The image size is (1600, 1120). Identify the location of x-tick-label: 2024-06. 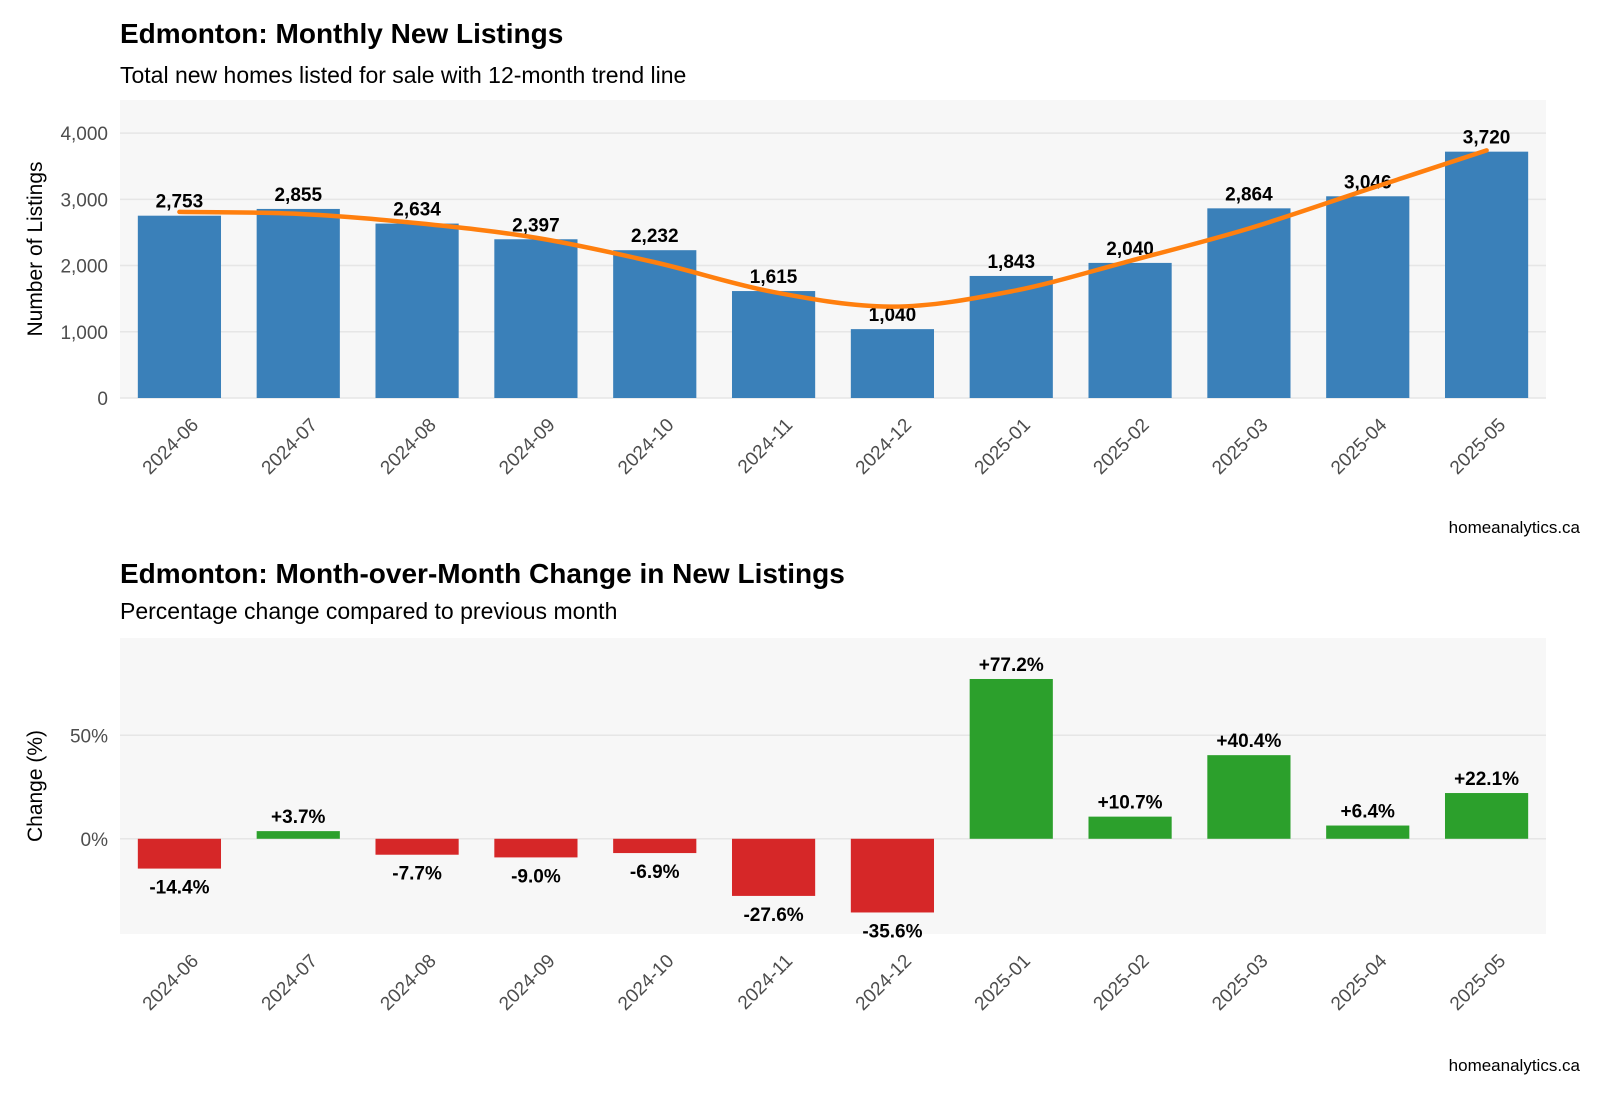
(171, 983).